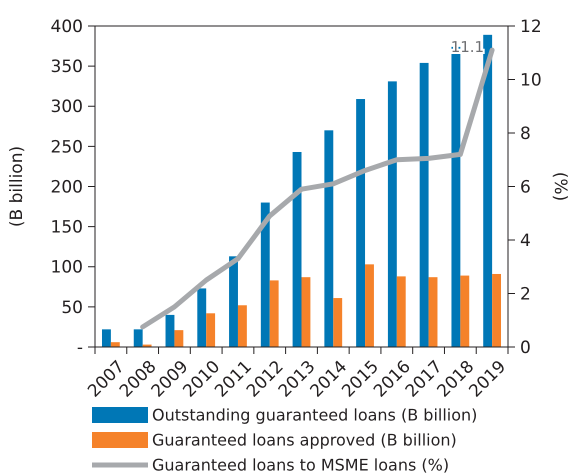 The width and height of the screenshot is (575, 476). What do you see at coordinates (531, 80) in the screenshot?
I see `y2-tick-label: 10` at bounding box center [531, 80].